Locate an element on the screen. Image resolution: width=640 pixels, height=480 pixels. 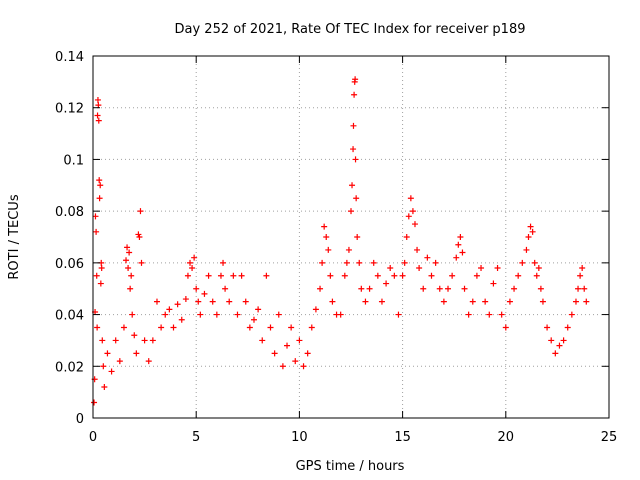
y-tick-label: 0.02 is located at coordinates (69, 367).